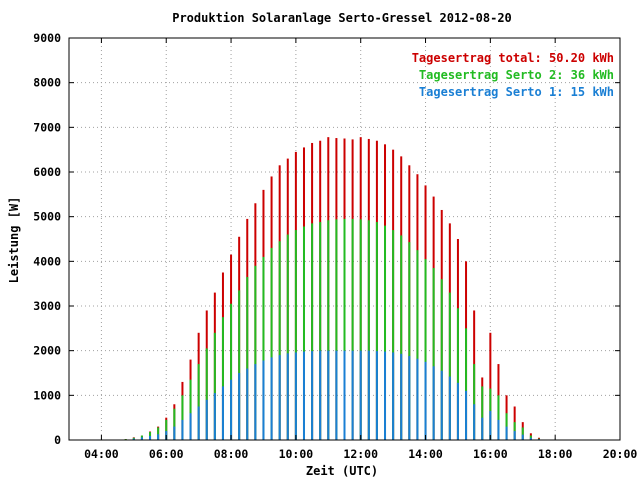 Image resolution: width=640 pixels, height=480 pixels. What do you see at coordinates (342, 471) in the screenshot?
I see `x-axis-label: Zeit (UTC)` at bounding box center [342, 471].